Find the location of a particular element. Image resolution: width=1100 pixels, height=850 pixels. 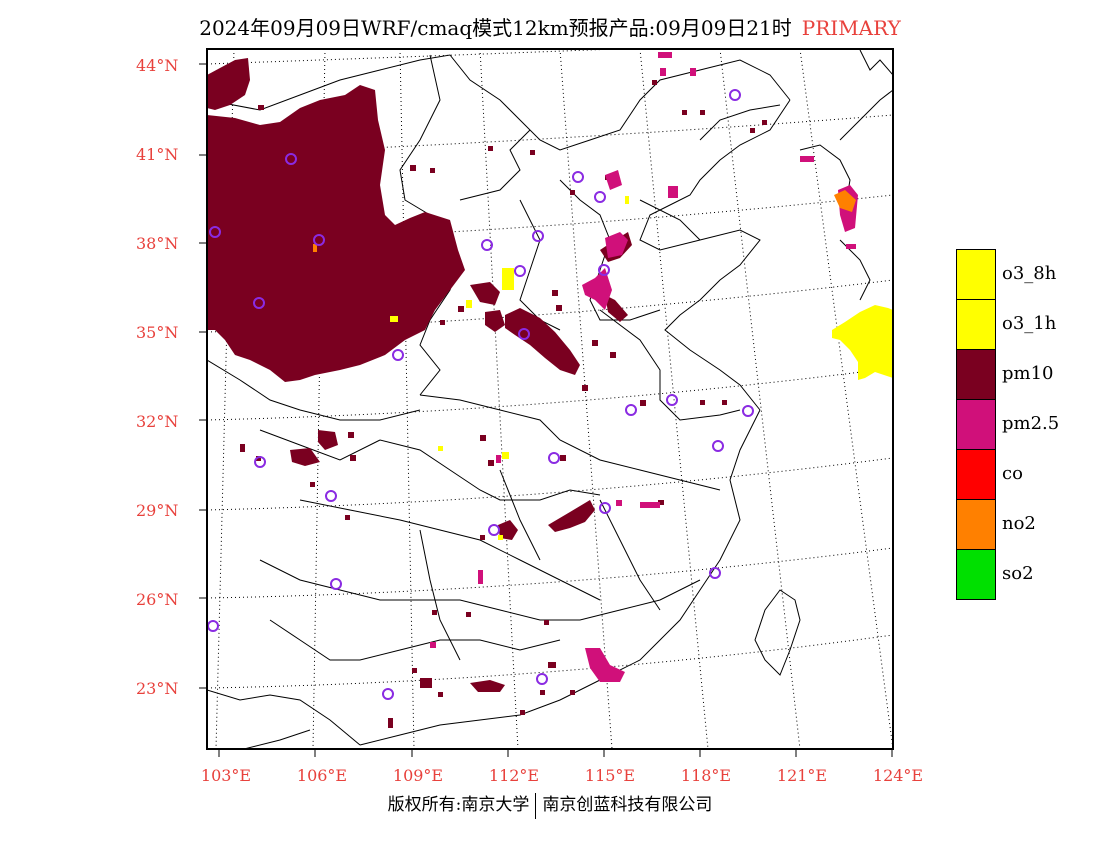

lat-label-44: 44°N is located at coordinates (157, 65).